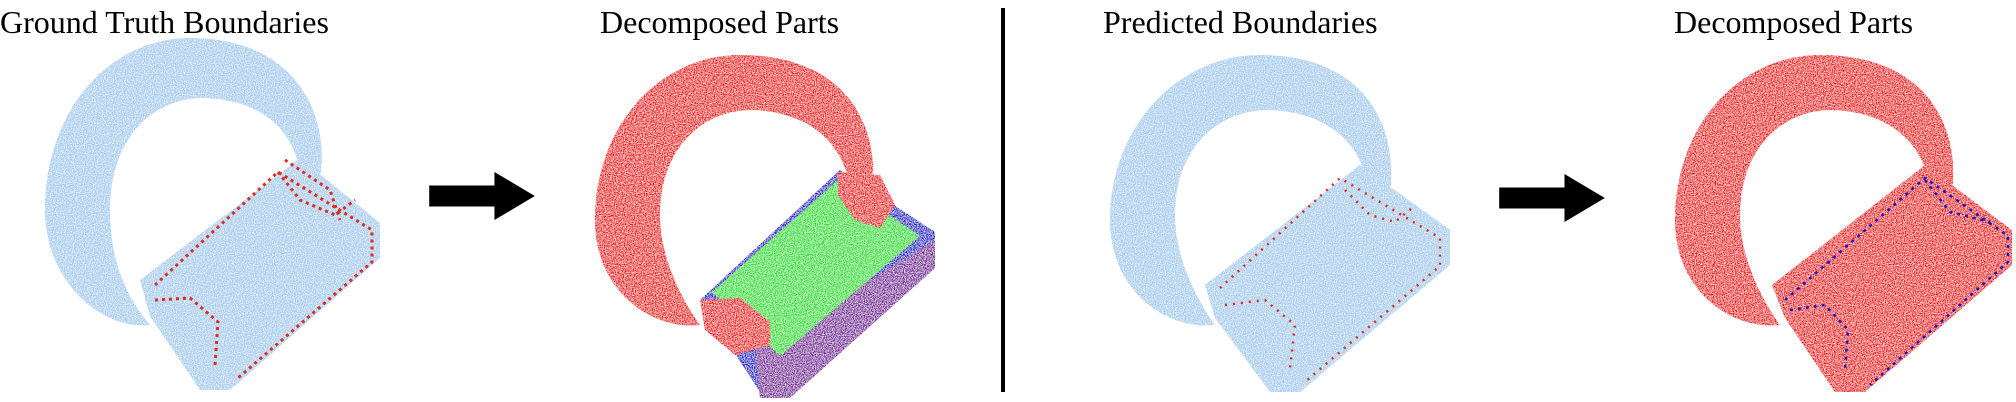 This screenshot has width=2016, height=402. What do you see at coordinates (765, 226) in the screenshot?
I see `decomposed-parts-left-point-cloud` at bounding box center [765, 226].